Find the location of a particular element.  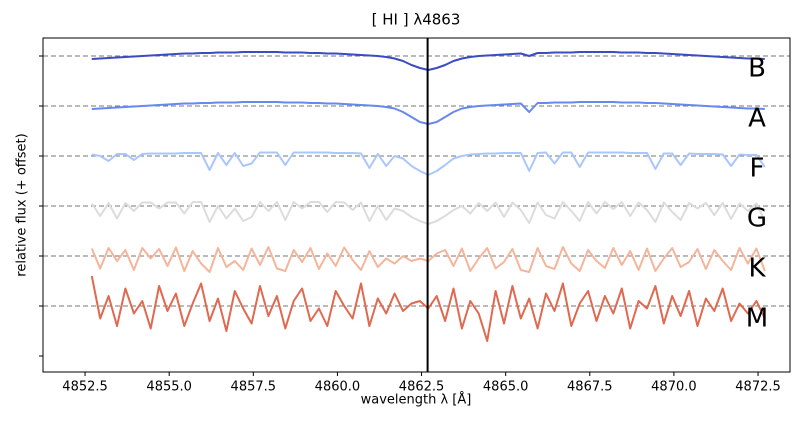

x-tick-label: 4855.0 is located at coordinates (169, 387).